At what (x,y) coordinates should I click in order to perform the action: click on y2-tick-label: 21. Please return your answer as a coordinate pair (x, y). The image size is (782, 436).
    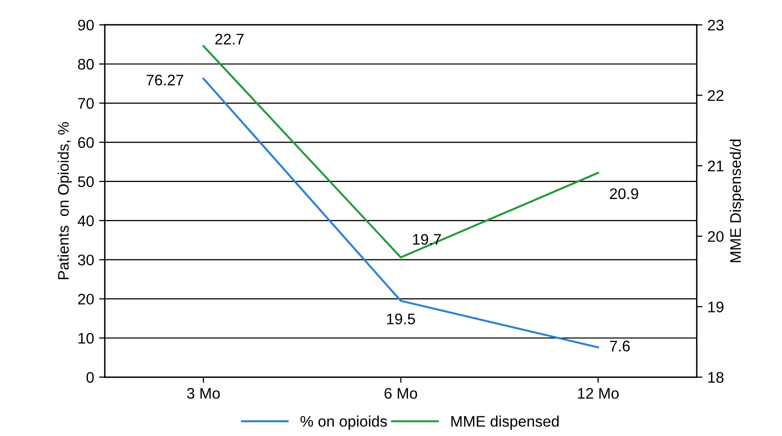
    Looking at the image, I should click on (716, 166).